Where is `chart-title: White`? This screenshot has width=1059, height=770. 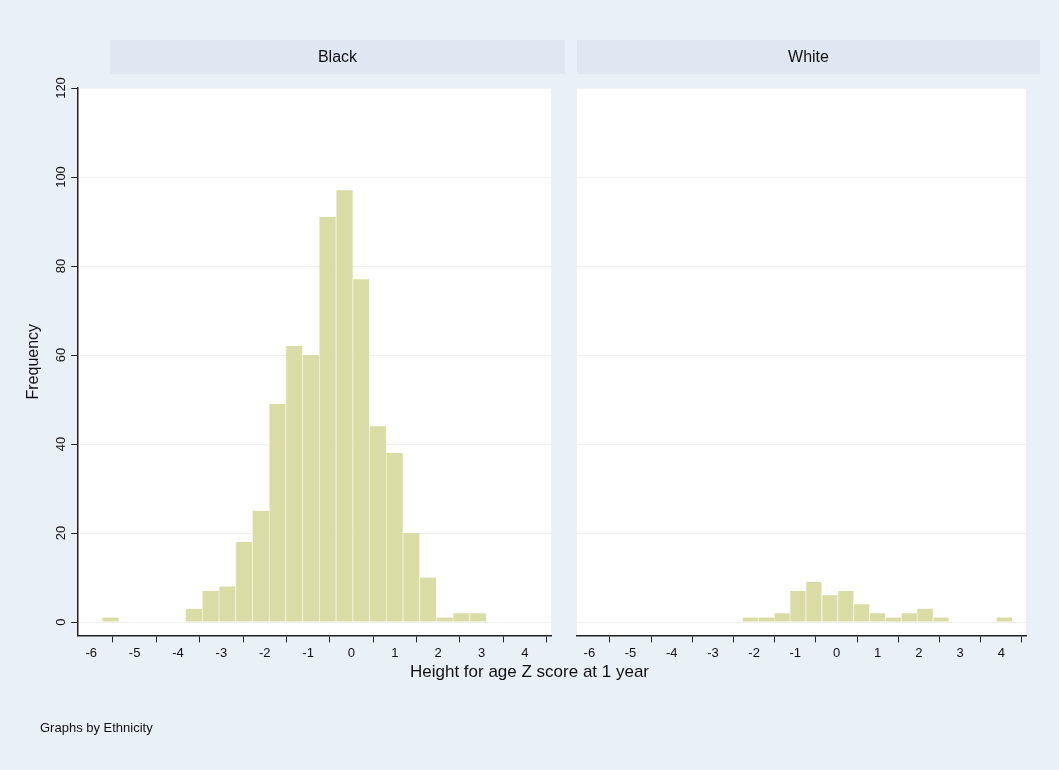 chart-title: White is located at coordinates (808, 57).